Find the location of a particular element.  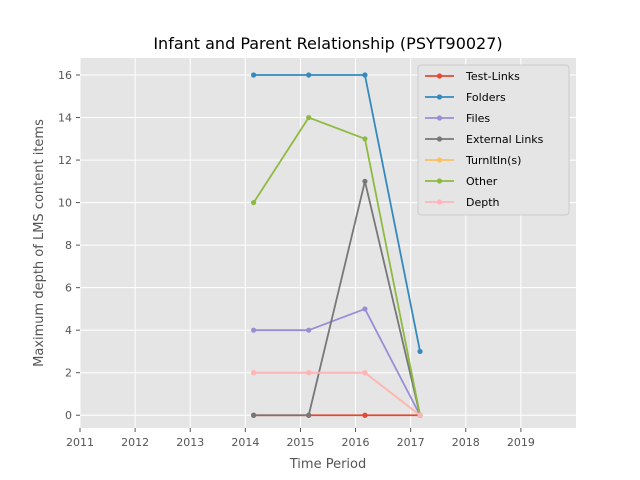

y-tick-label: 8 is located at coordinates (68, 245).